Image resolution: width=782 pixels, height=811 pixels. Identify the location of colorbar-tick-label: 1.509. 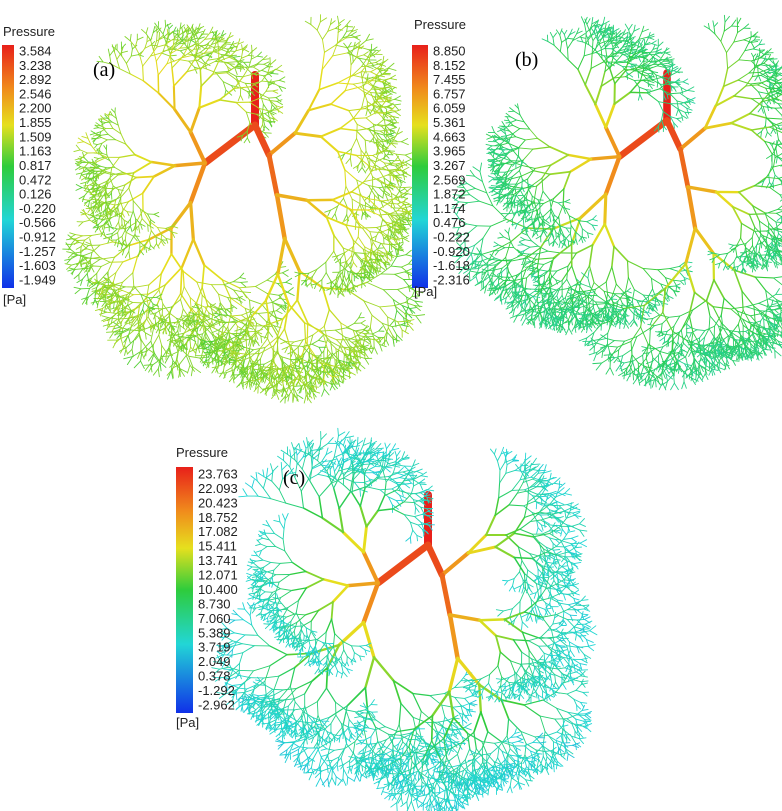
(35, 136).